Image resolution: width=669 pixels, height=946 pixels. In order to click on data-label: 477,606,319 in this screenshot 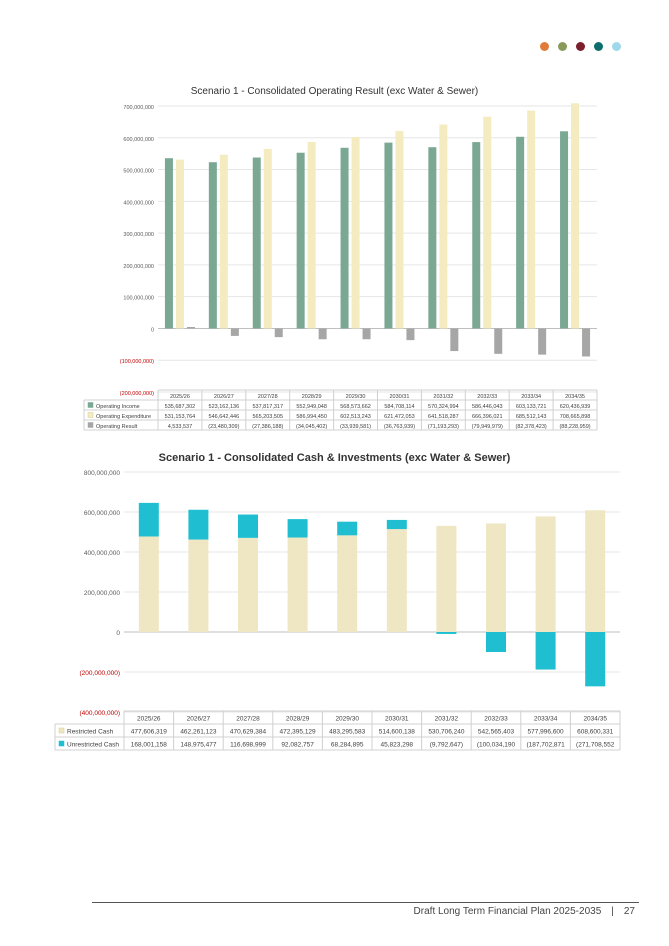, I will do `click(149, 732)`.